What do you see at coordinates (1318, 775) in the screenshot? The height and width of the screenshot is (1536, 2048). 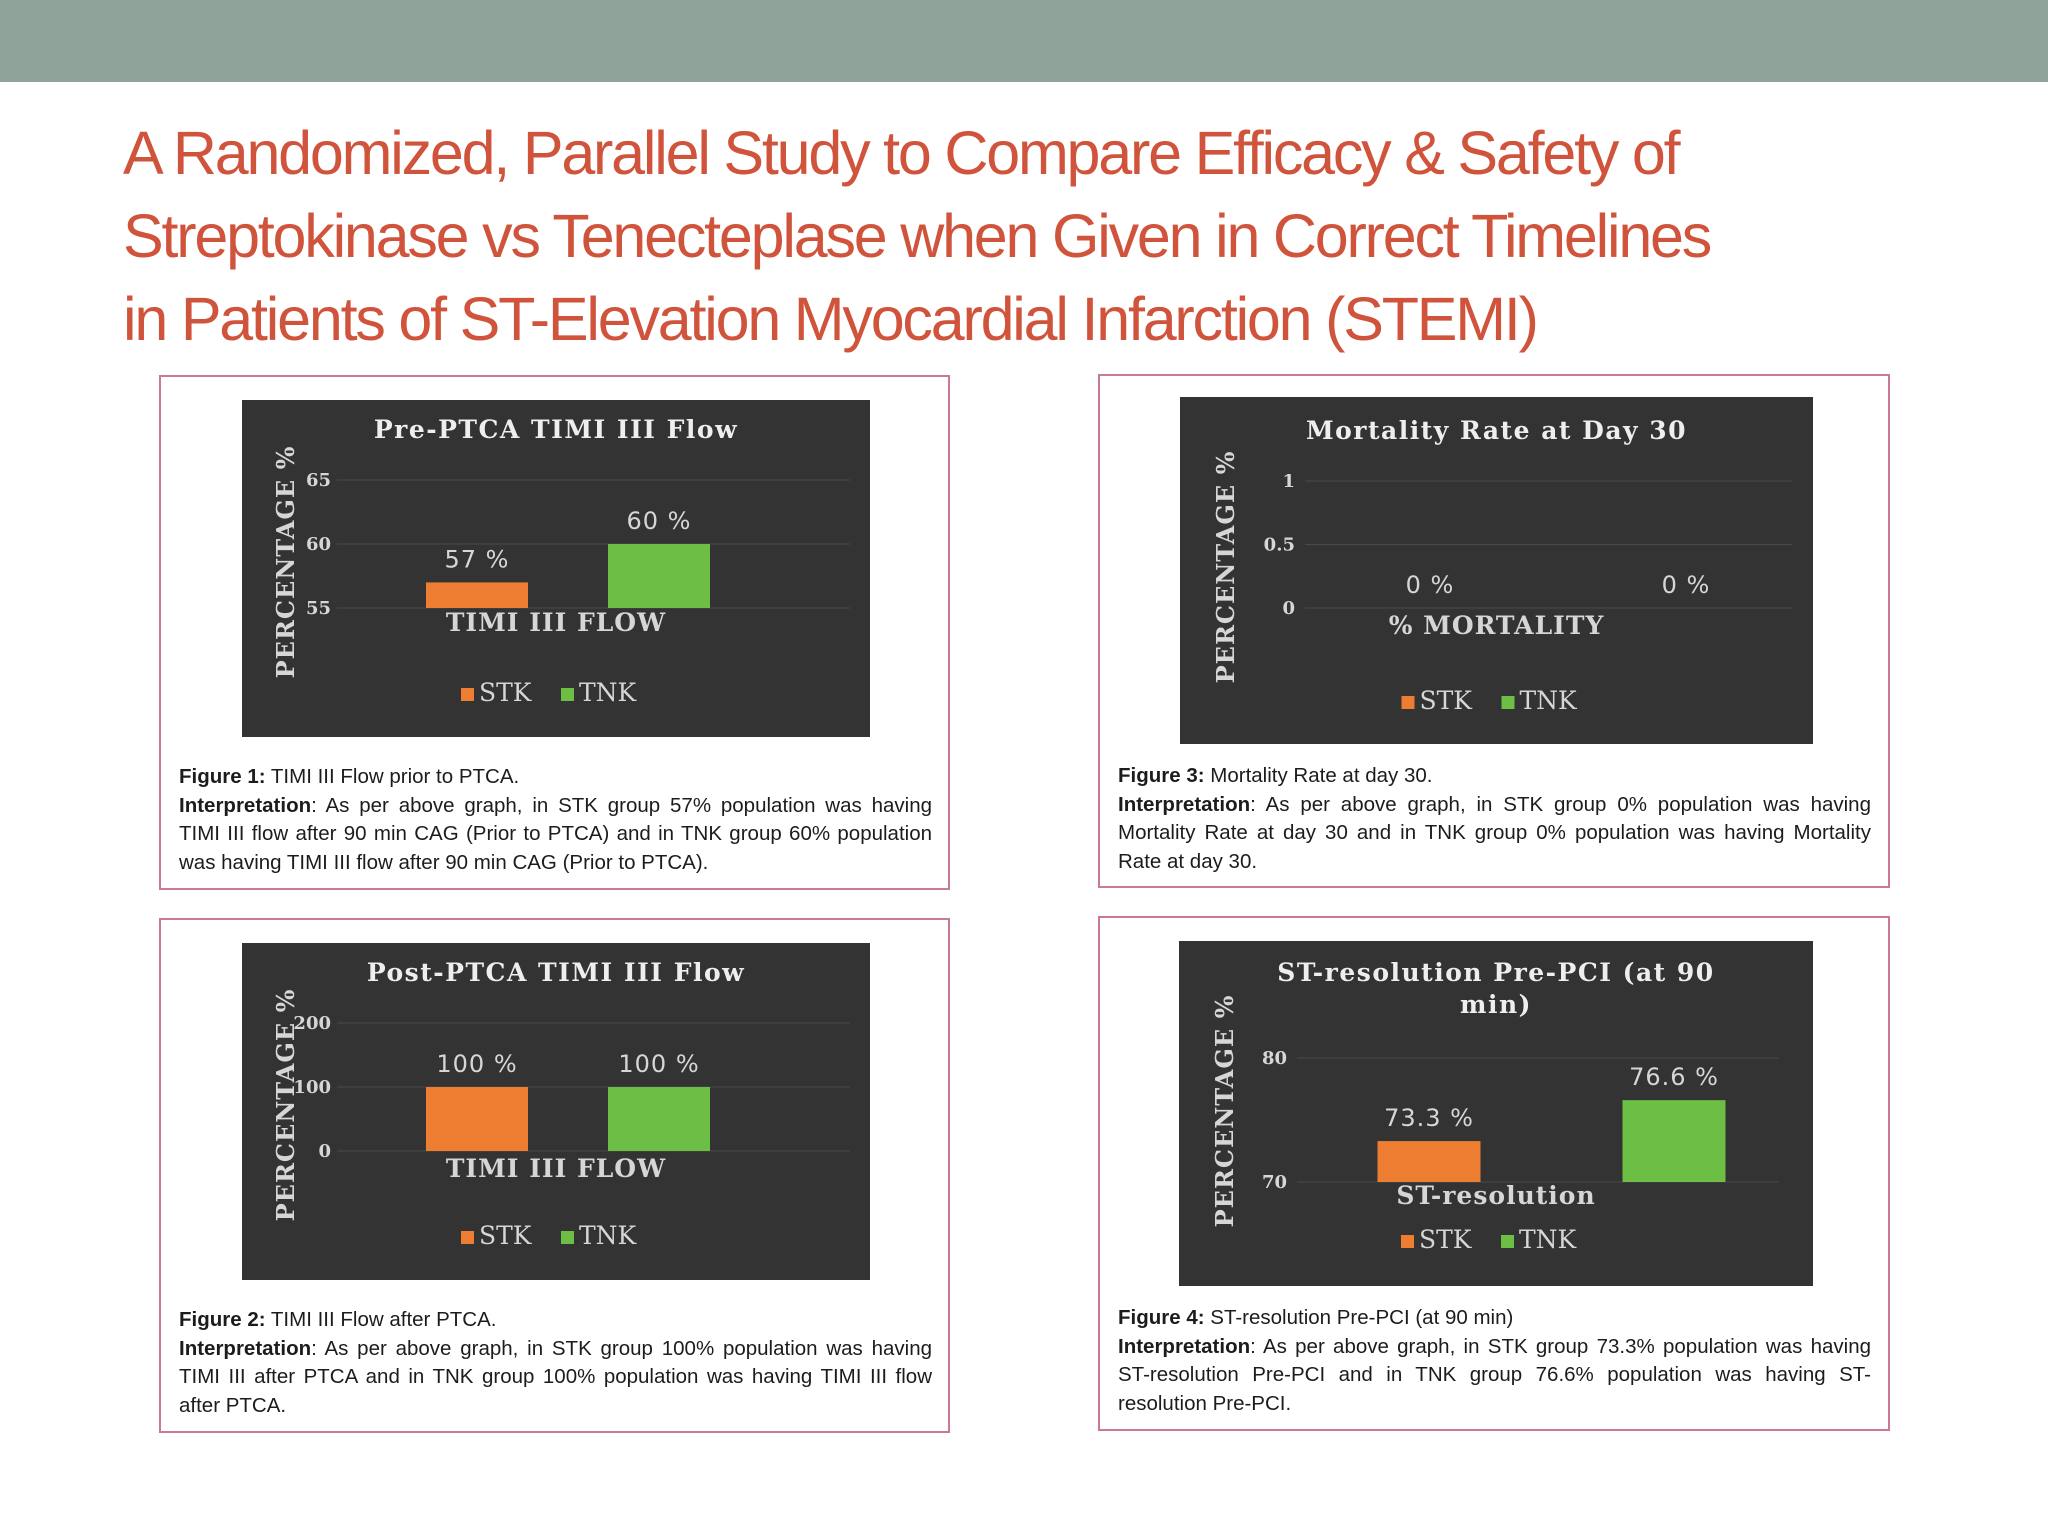 I see `caption-text: Mortality Rate at day 30.` at bounding box center [1318, 775].